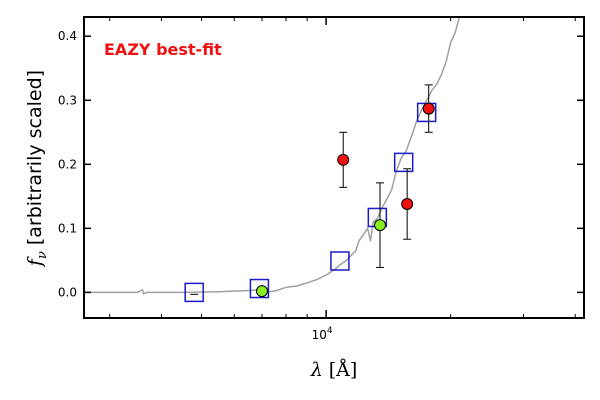 Image resolution: width=600 pixels, height=400 pixels. What do you see at coordinates (163, 49) in the screenshot?
I see `annotation-eazy-best-fit: EAZY best-fit` at bounding box center [163, 49].